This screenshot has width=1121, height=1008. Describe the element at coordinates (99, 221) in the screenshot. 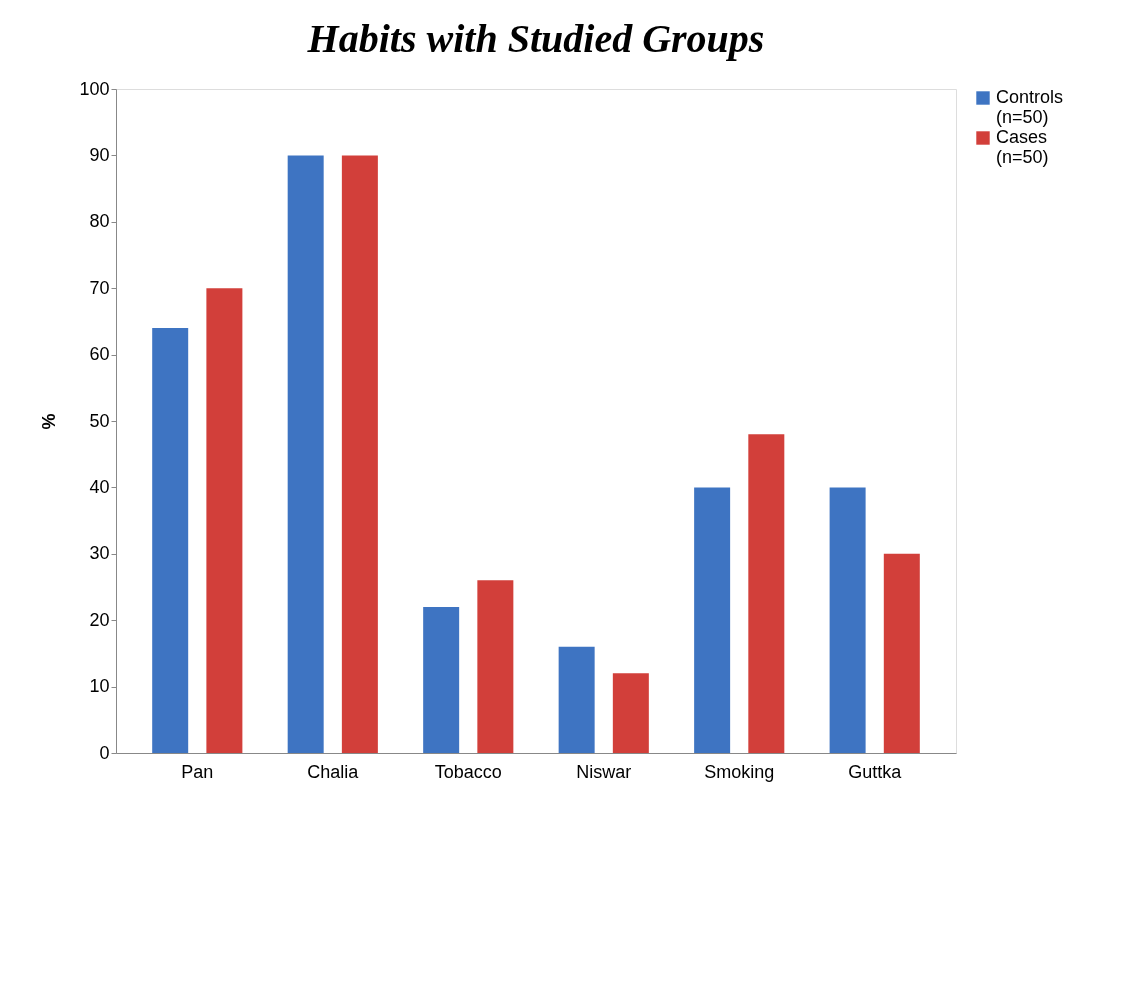

I see `y-tick-label: 80` at that location.